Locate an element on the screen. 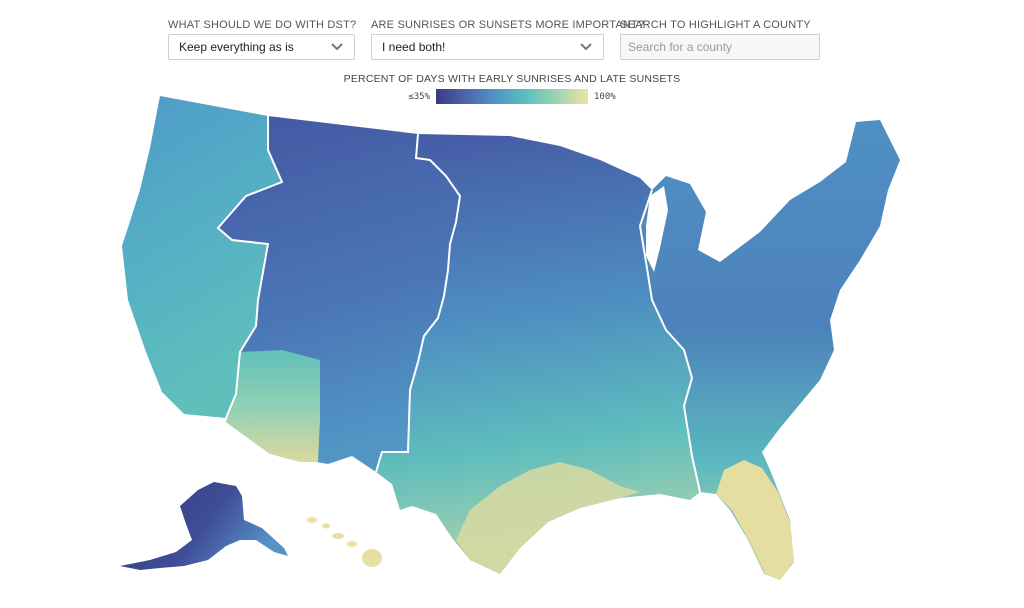 The height and width of the screenshot is (608, 1024). dst-label: WHAT SHOULD WE DO WITH DST? is located at coordinates (262, 25).